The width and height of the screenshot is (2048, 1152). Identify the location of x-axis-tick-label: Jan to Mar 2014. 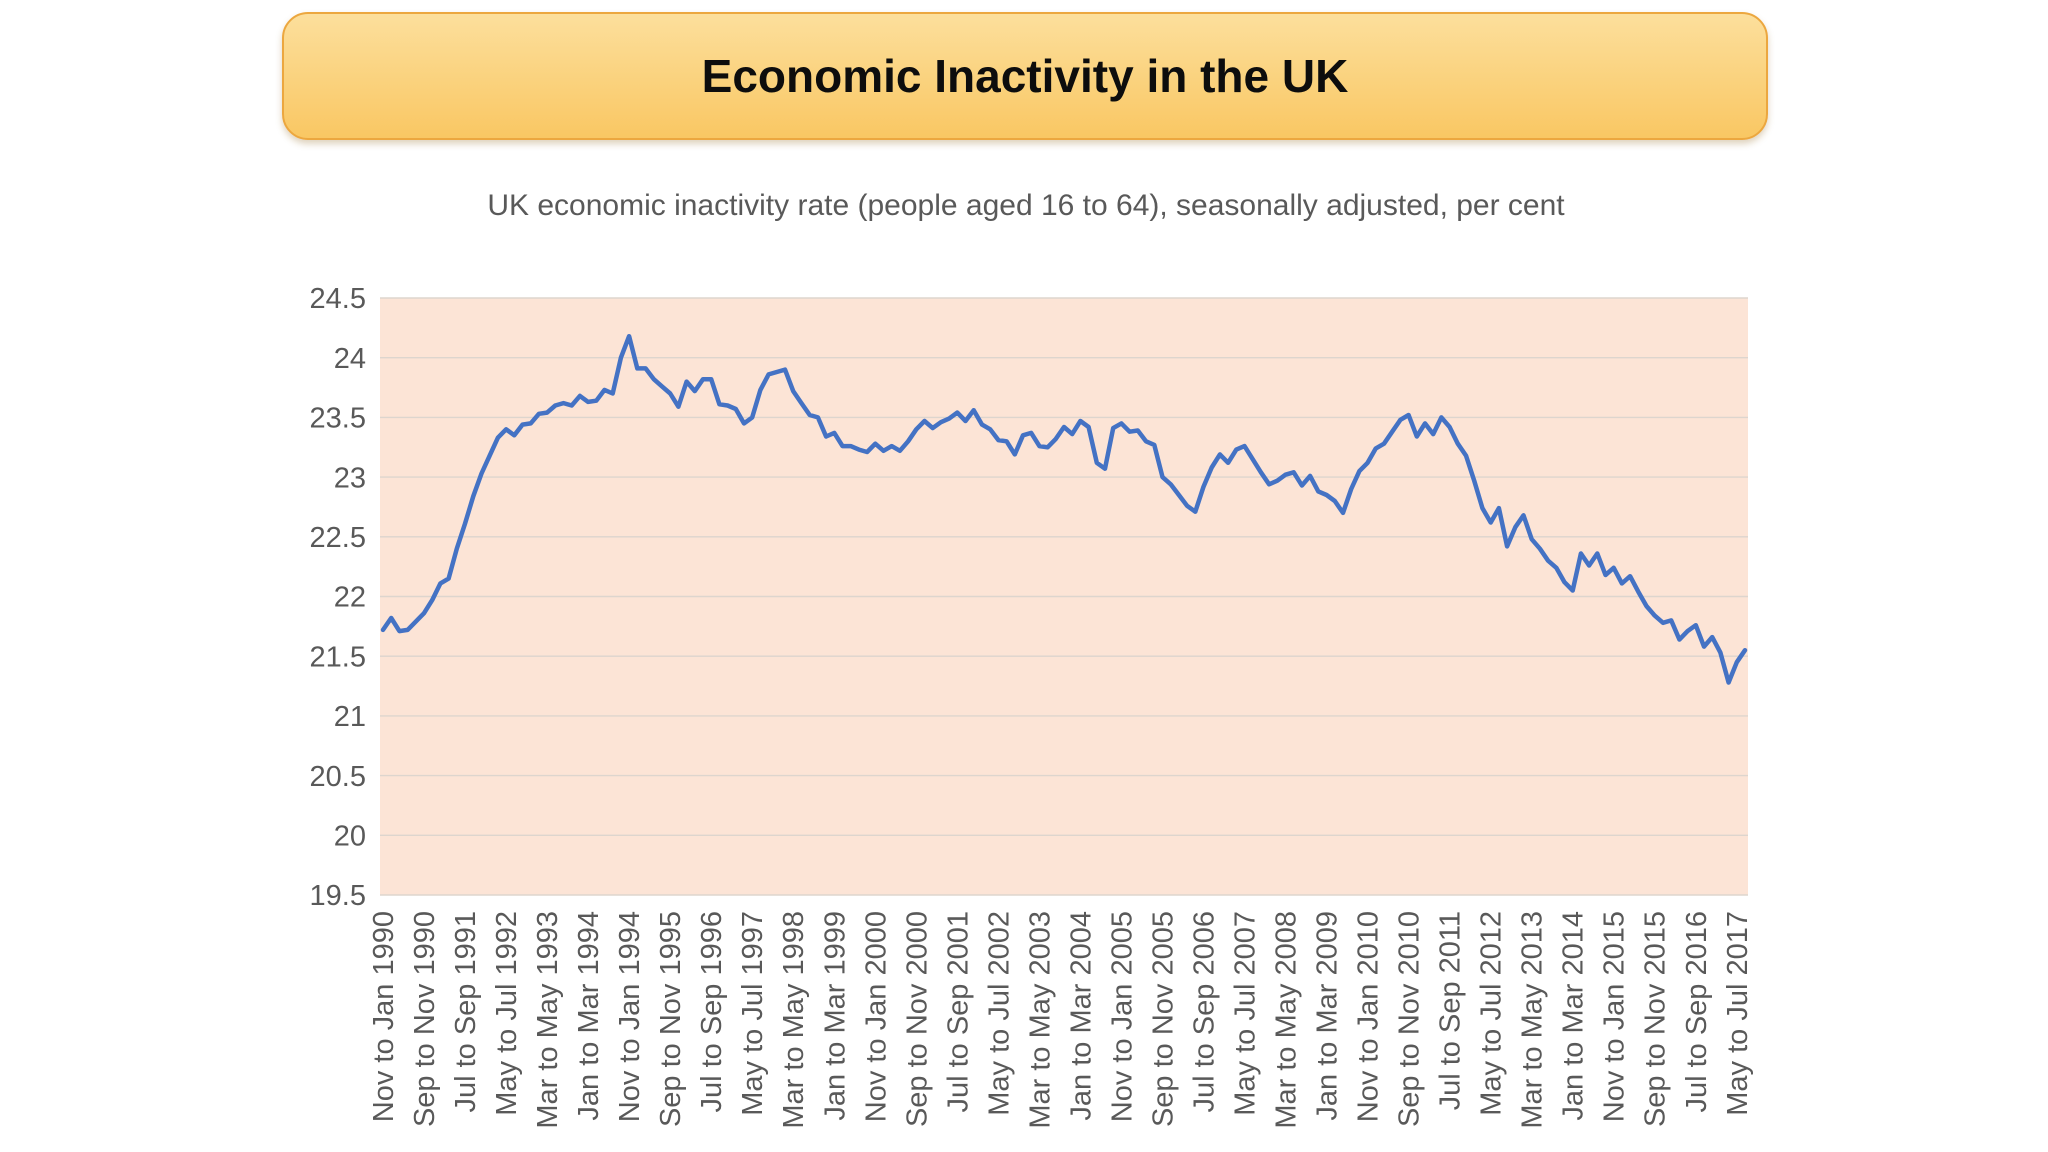
(1574, 1016).